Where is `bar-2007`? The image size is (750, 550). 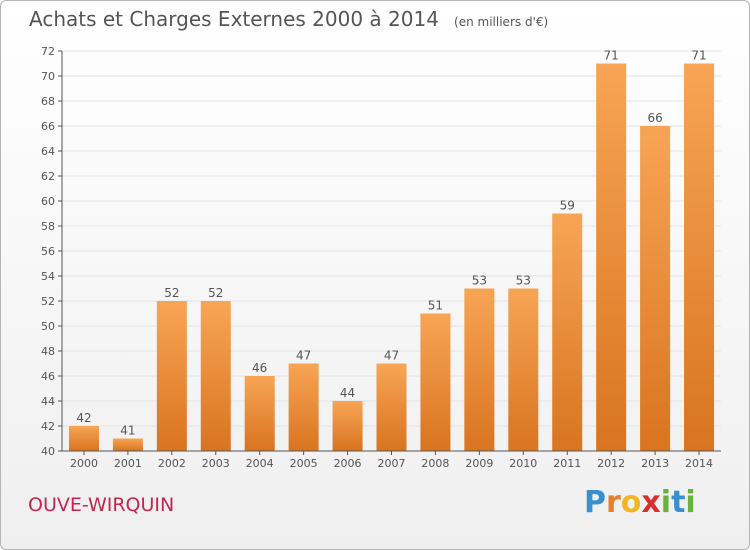
bar-2007 is located at coordinates (391, 407).